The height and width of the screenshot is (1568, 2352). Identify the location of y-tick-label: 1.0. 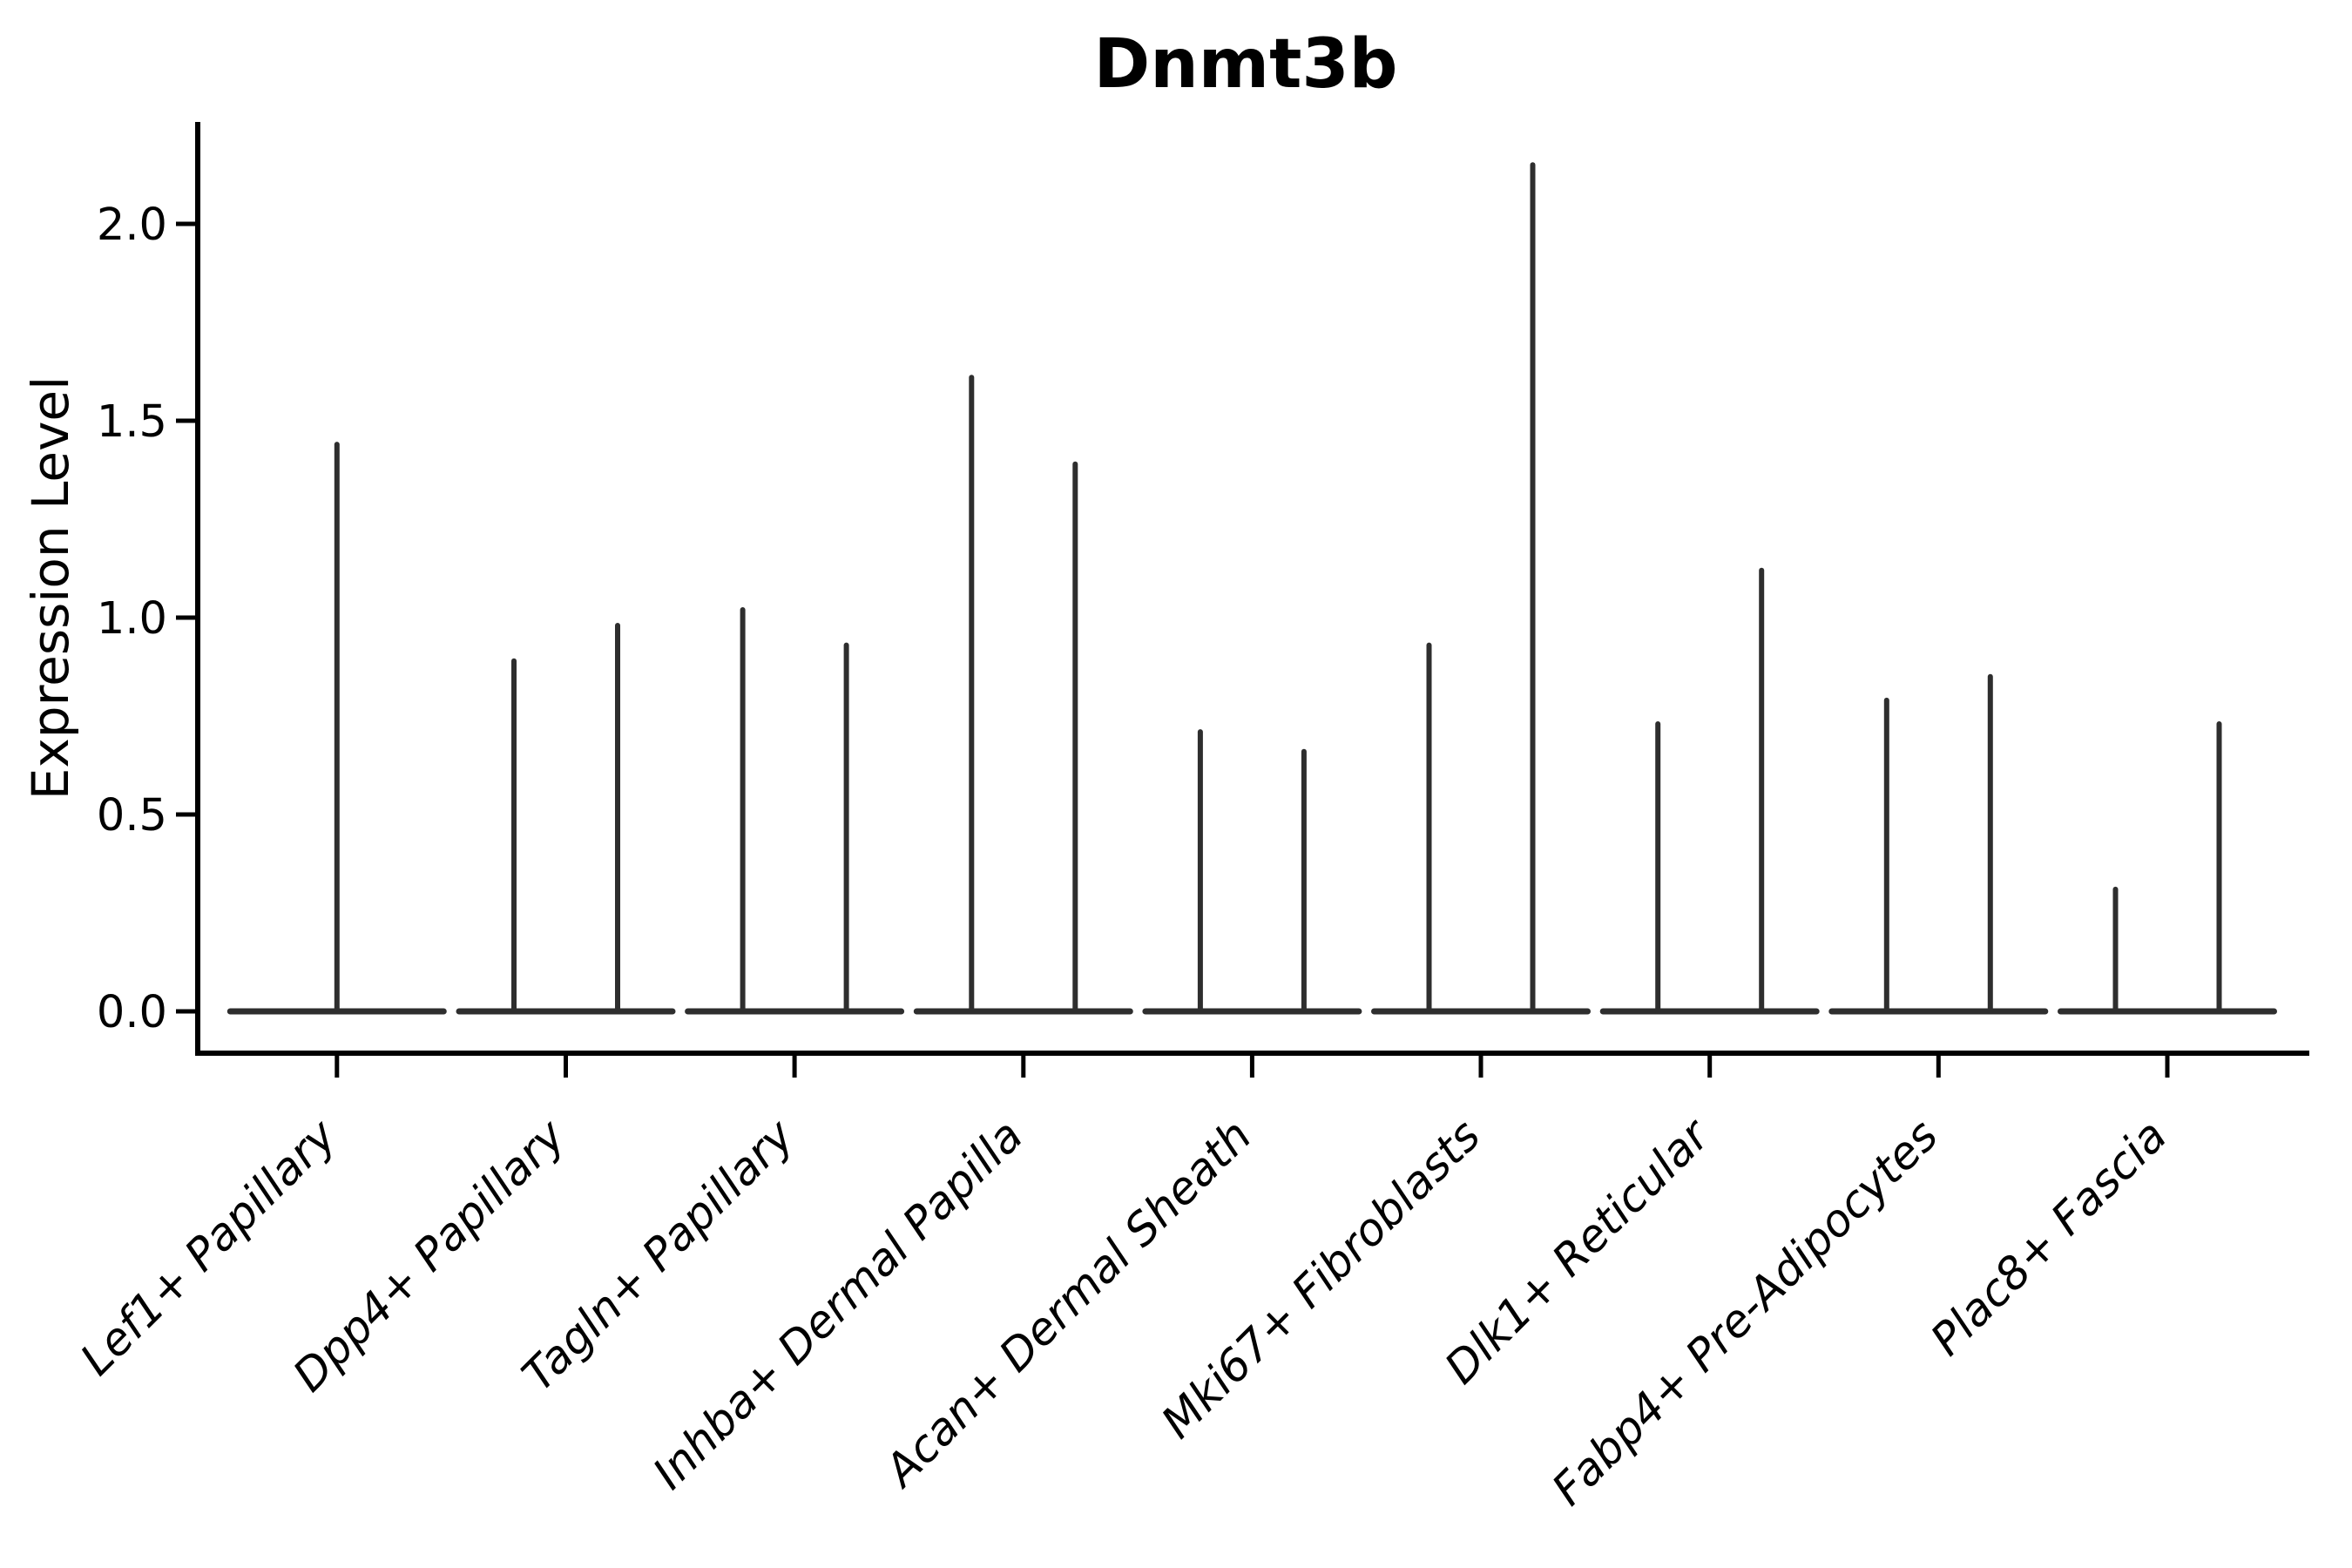
(132, 619).